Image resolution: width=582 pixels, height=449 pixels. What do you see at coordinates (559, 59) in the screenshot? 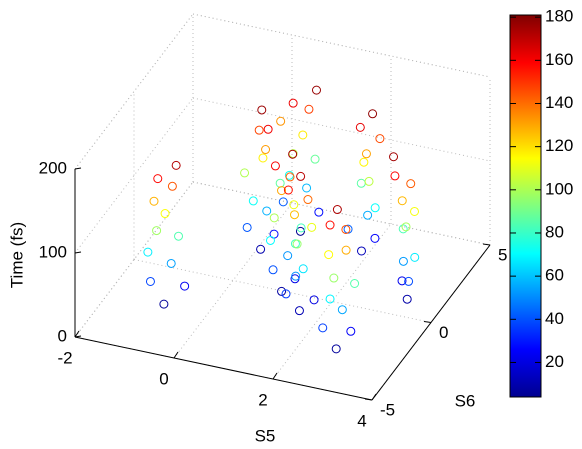
I see `colorbar-tick-label: 160` at bounding box center [559, 59].